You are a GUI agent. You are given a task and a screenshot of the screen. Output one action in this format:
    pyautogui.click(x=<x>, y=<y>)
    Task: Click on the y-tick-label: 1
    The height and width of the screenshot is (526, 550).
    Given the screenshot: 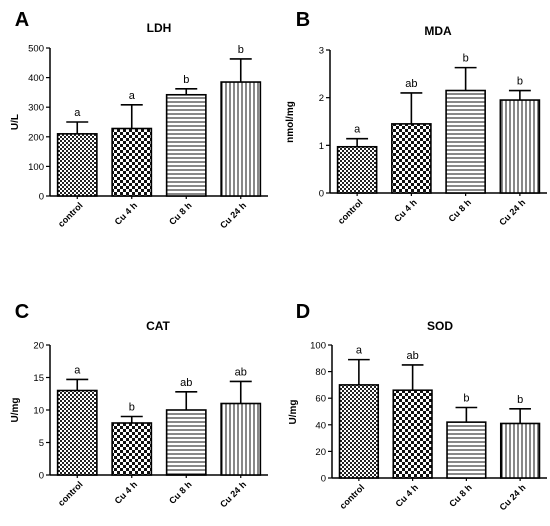 What is the action you would take?
    pyautogui.click(x=321, y=146)
    